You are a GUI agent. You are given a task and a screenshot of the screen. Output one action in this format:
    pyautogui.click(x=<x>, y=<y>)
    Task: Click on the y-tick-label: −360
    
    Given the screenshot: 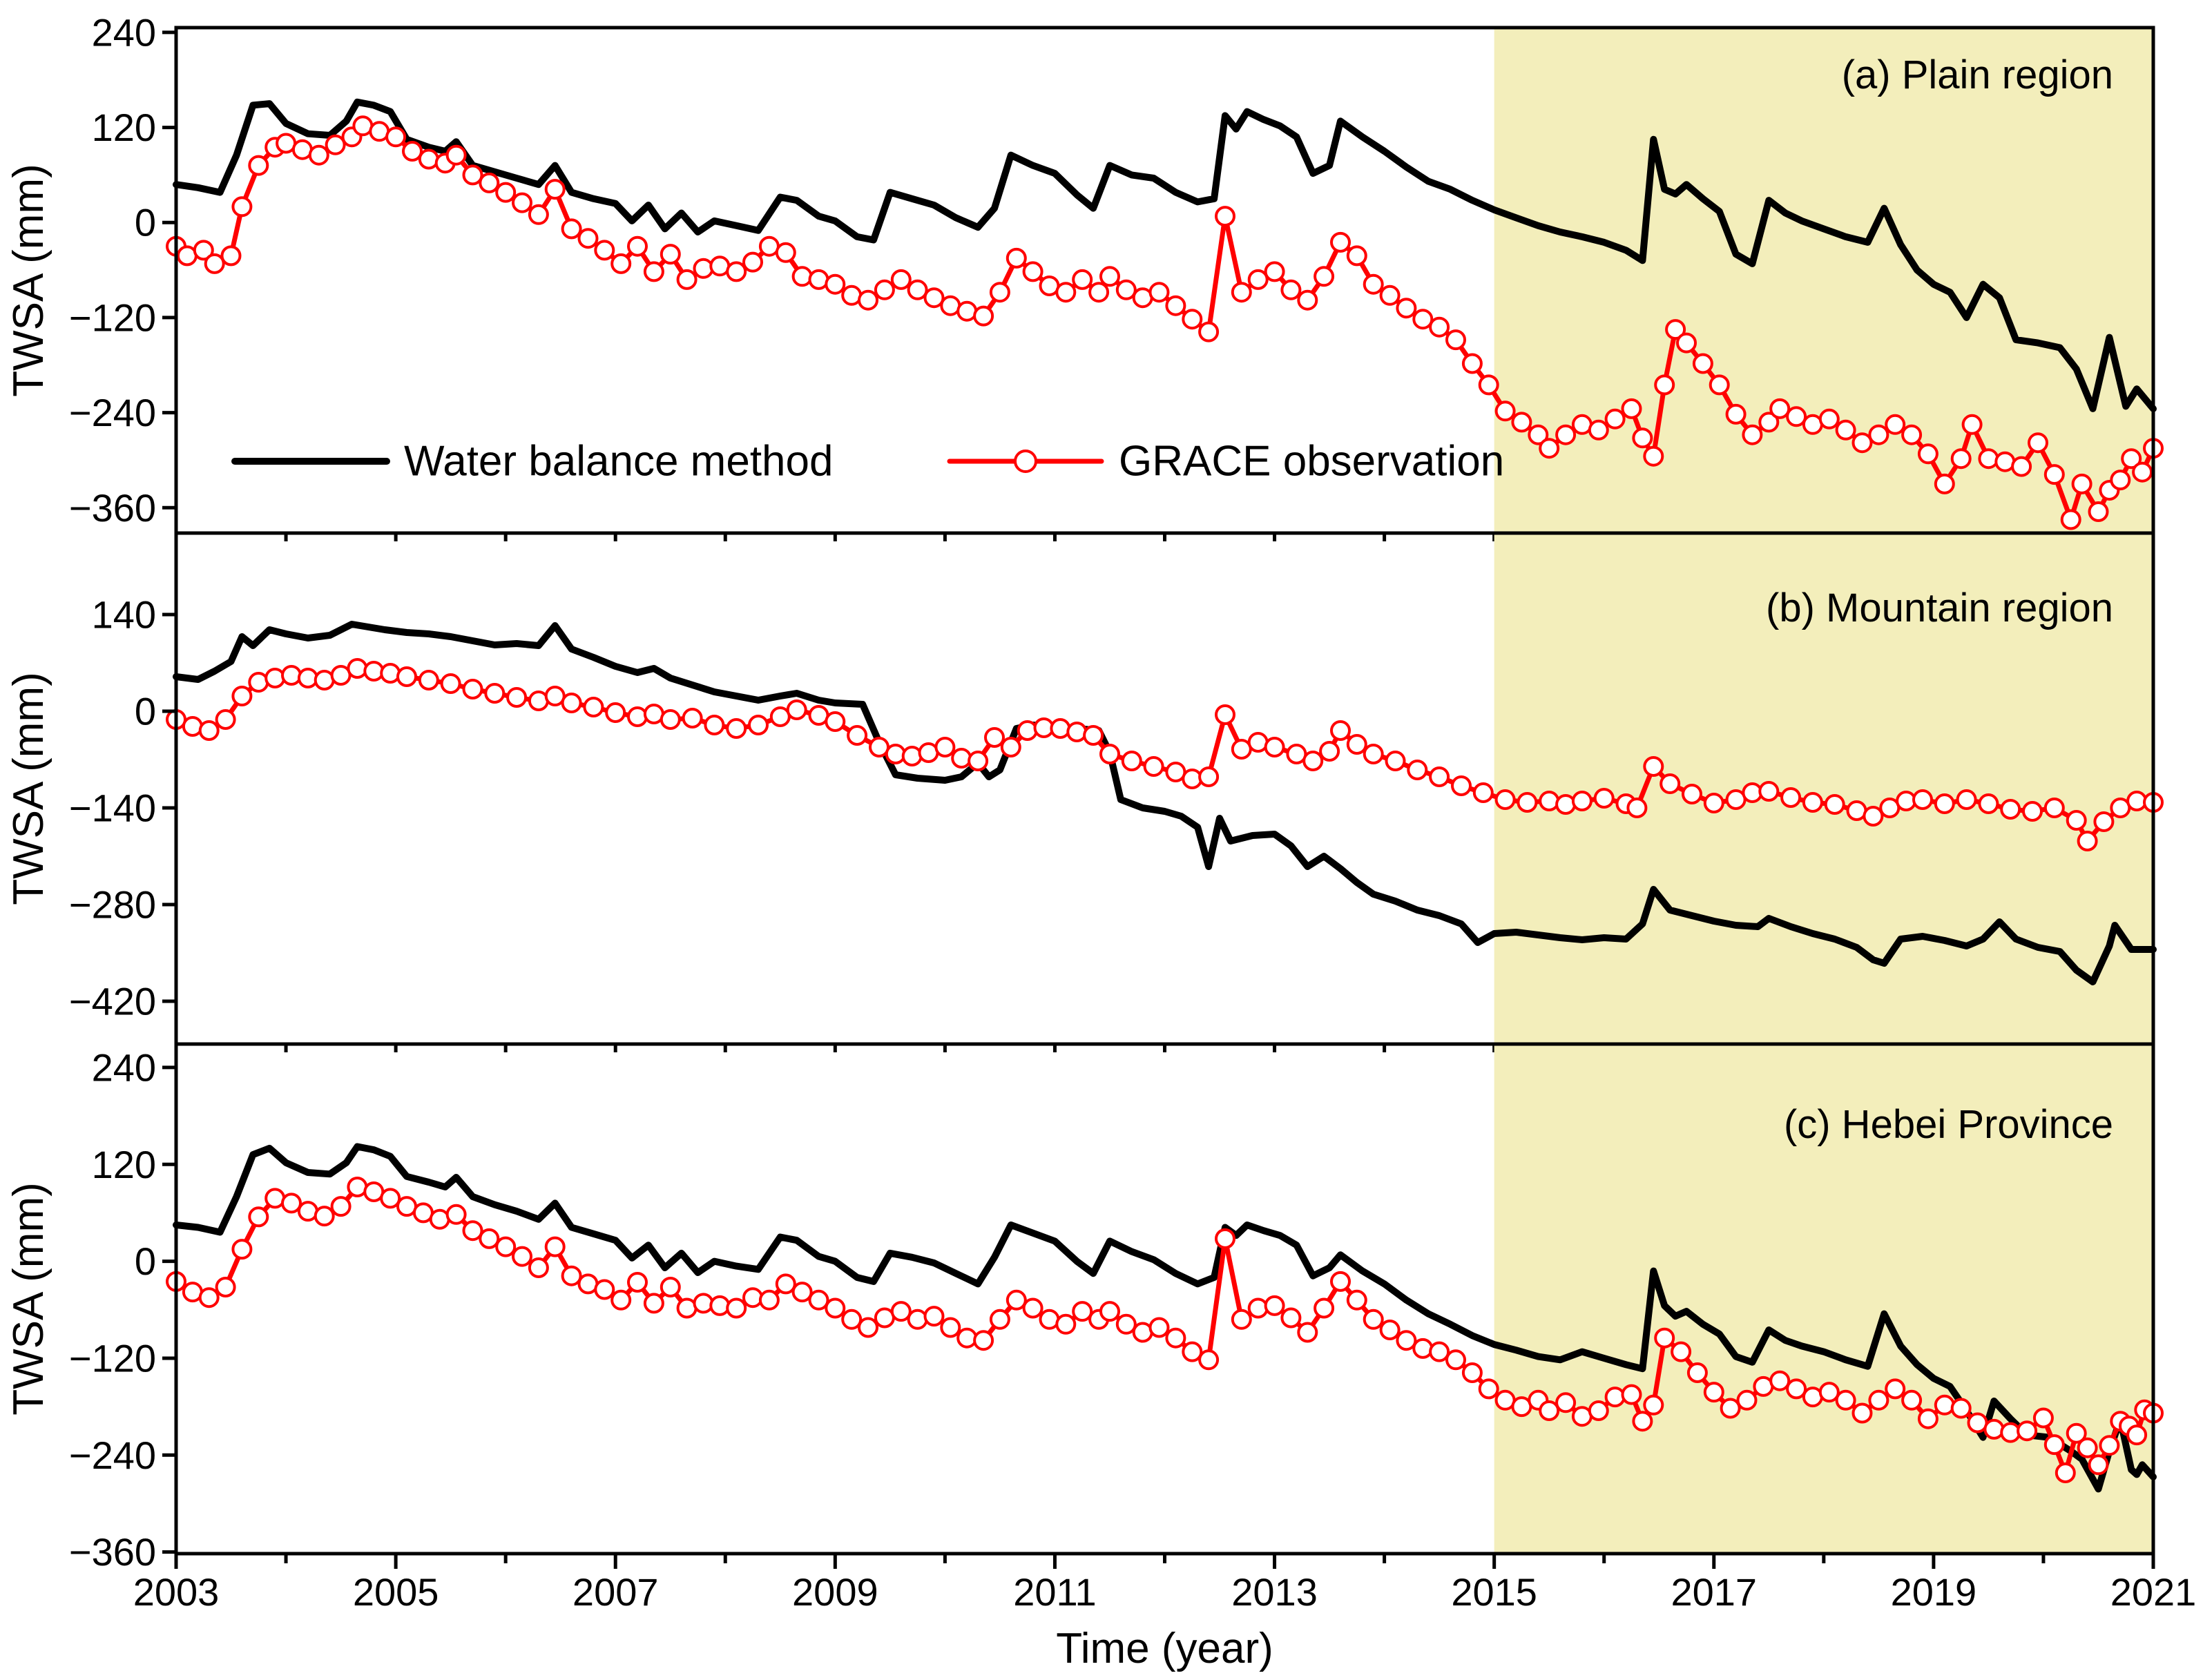 What is the action you would take?
    pyautogui.click(x=112, y=1552)
    